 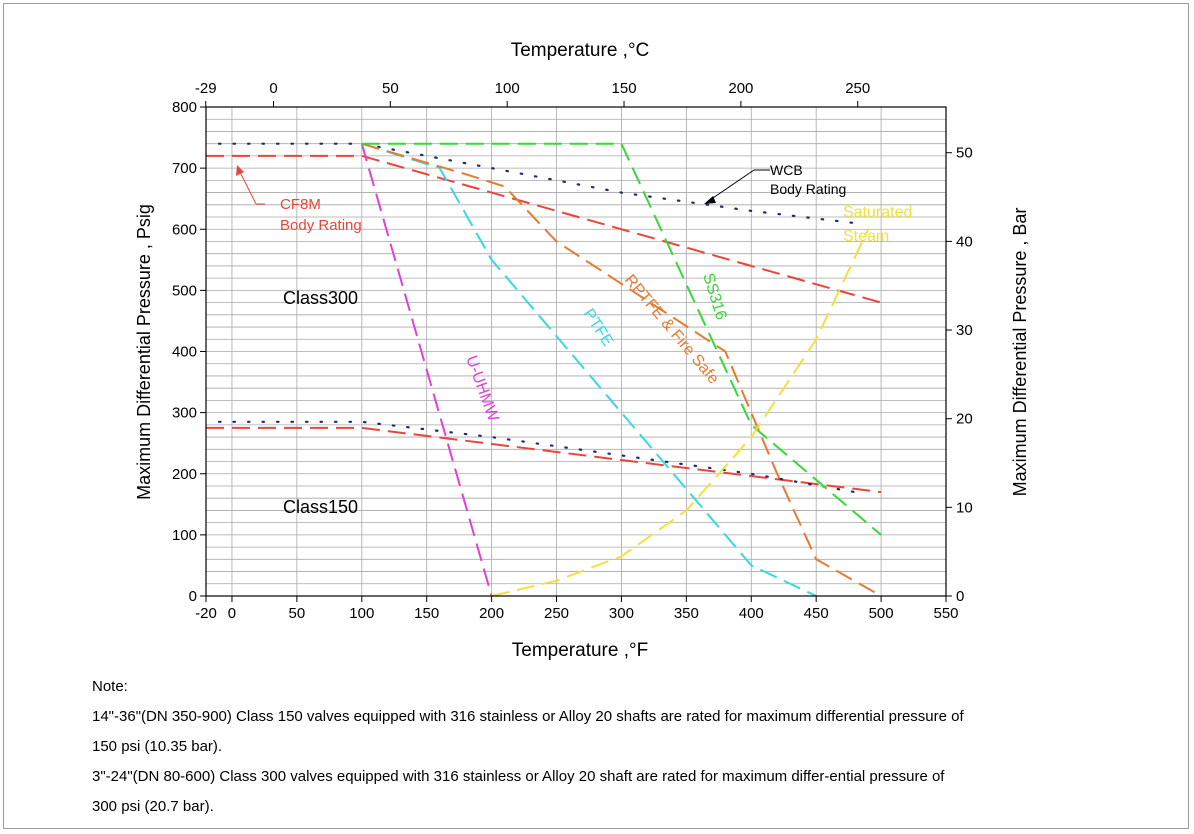 What do you see at coordinates (153, 806) in the screenshot?
I see `notes-line-4: 300 psi (20.7 bar).` at bounding box center [153, 806].